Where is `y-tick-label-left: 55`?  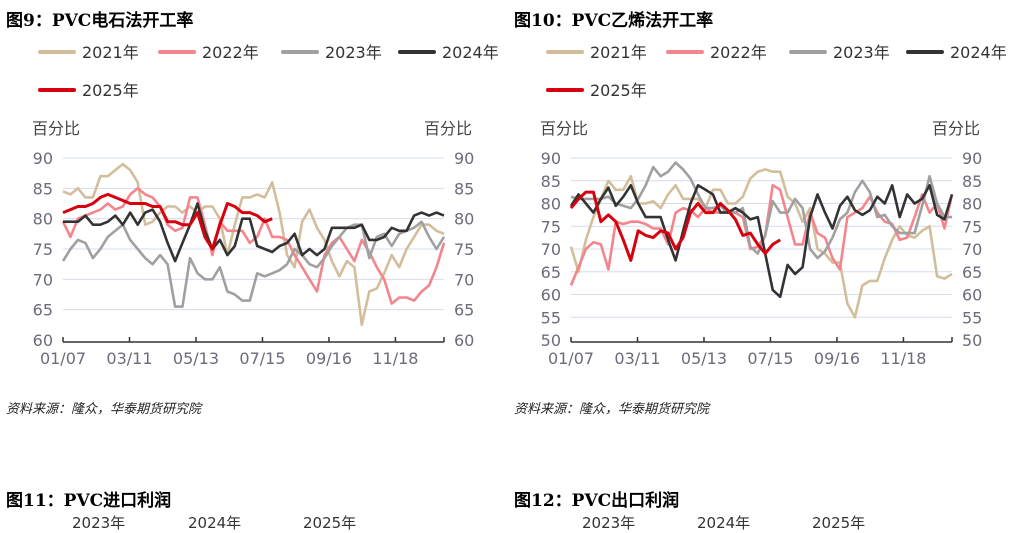
y-tick-label-left: 55 is located at coordinates (551, 317).